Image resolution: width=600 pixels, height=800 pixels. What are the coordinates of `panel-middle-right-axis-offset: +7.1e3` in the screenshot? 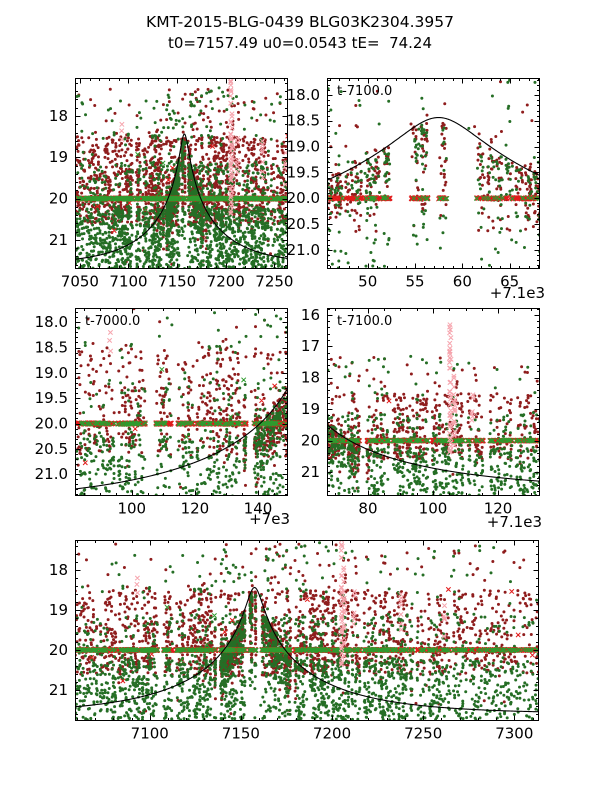 It's located at (514, 522).